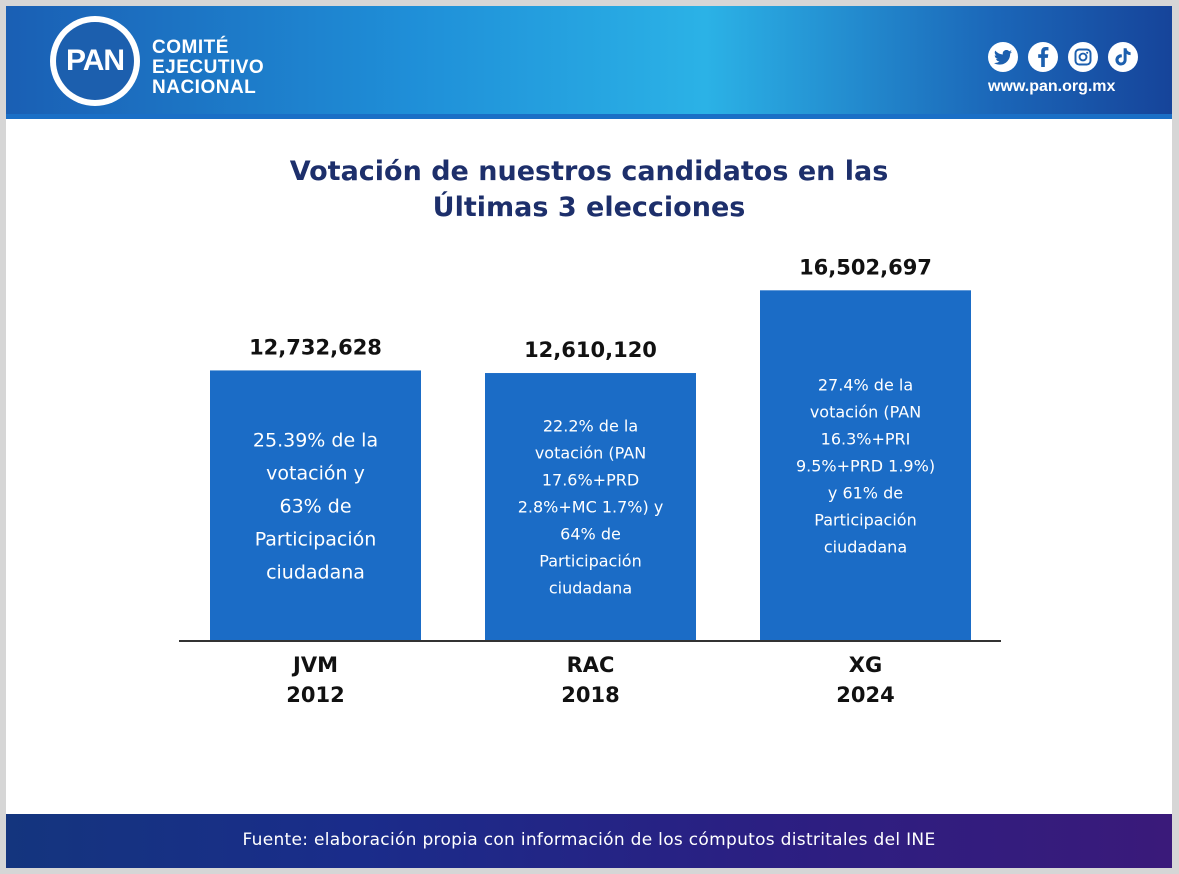 The image size is (1179, 874). I want to click on pan-logo: PAN, so click(95, 61).